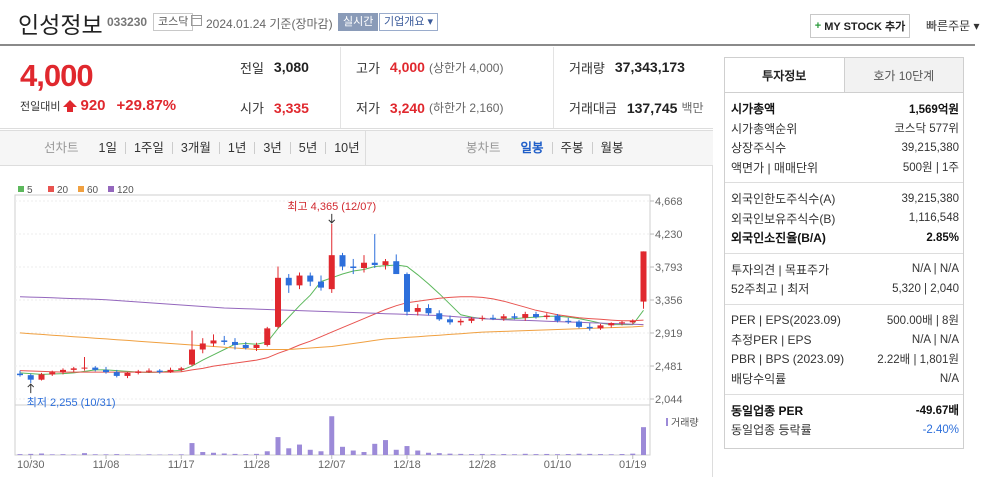  I want to click on tab-group-label: 선차트, so click(61, 148).